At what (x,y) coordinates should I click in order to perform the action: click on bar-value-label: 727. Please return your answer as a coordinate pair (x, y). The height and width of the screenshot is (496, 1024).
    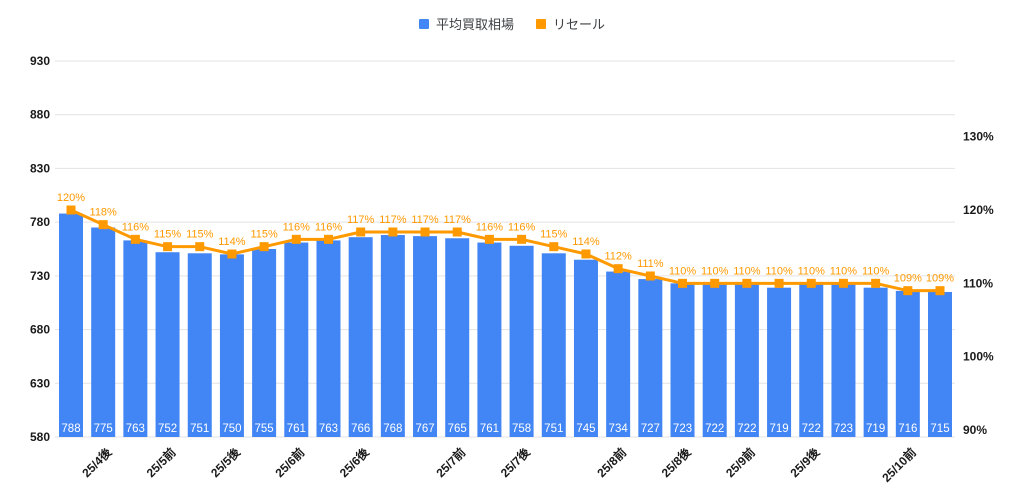
    Looking at the image, I should click on (650, 429).